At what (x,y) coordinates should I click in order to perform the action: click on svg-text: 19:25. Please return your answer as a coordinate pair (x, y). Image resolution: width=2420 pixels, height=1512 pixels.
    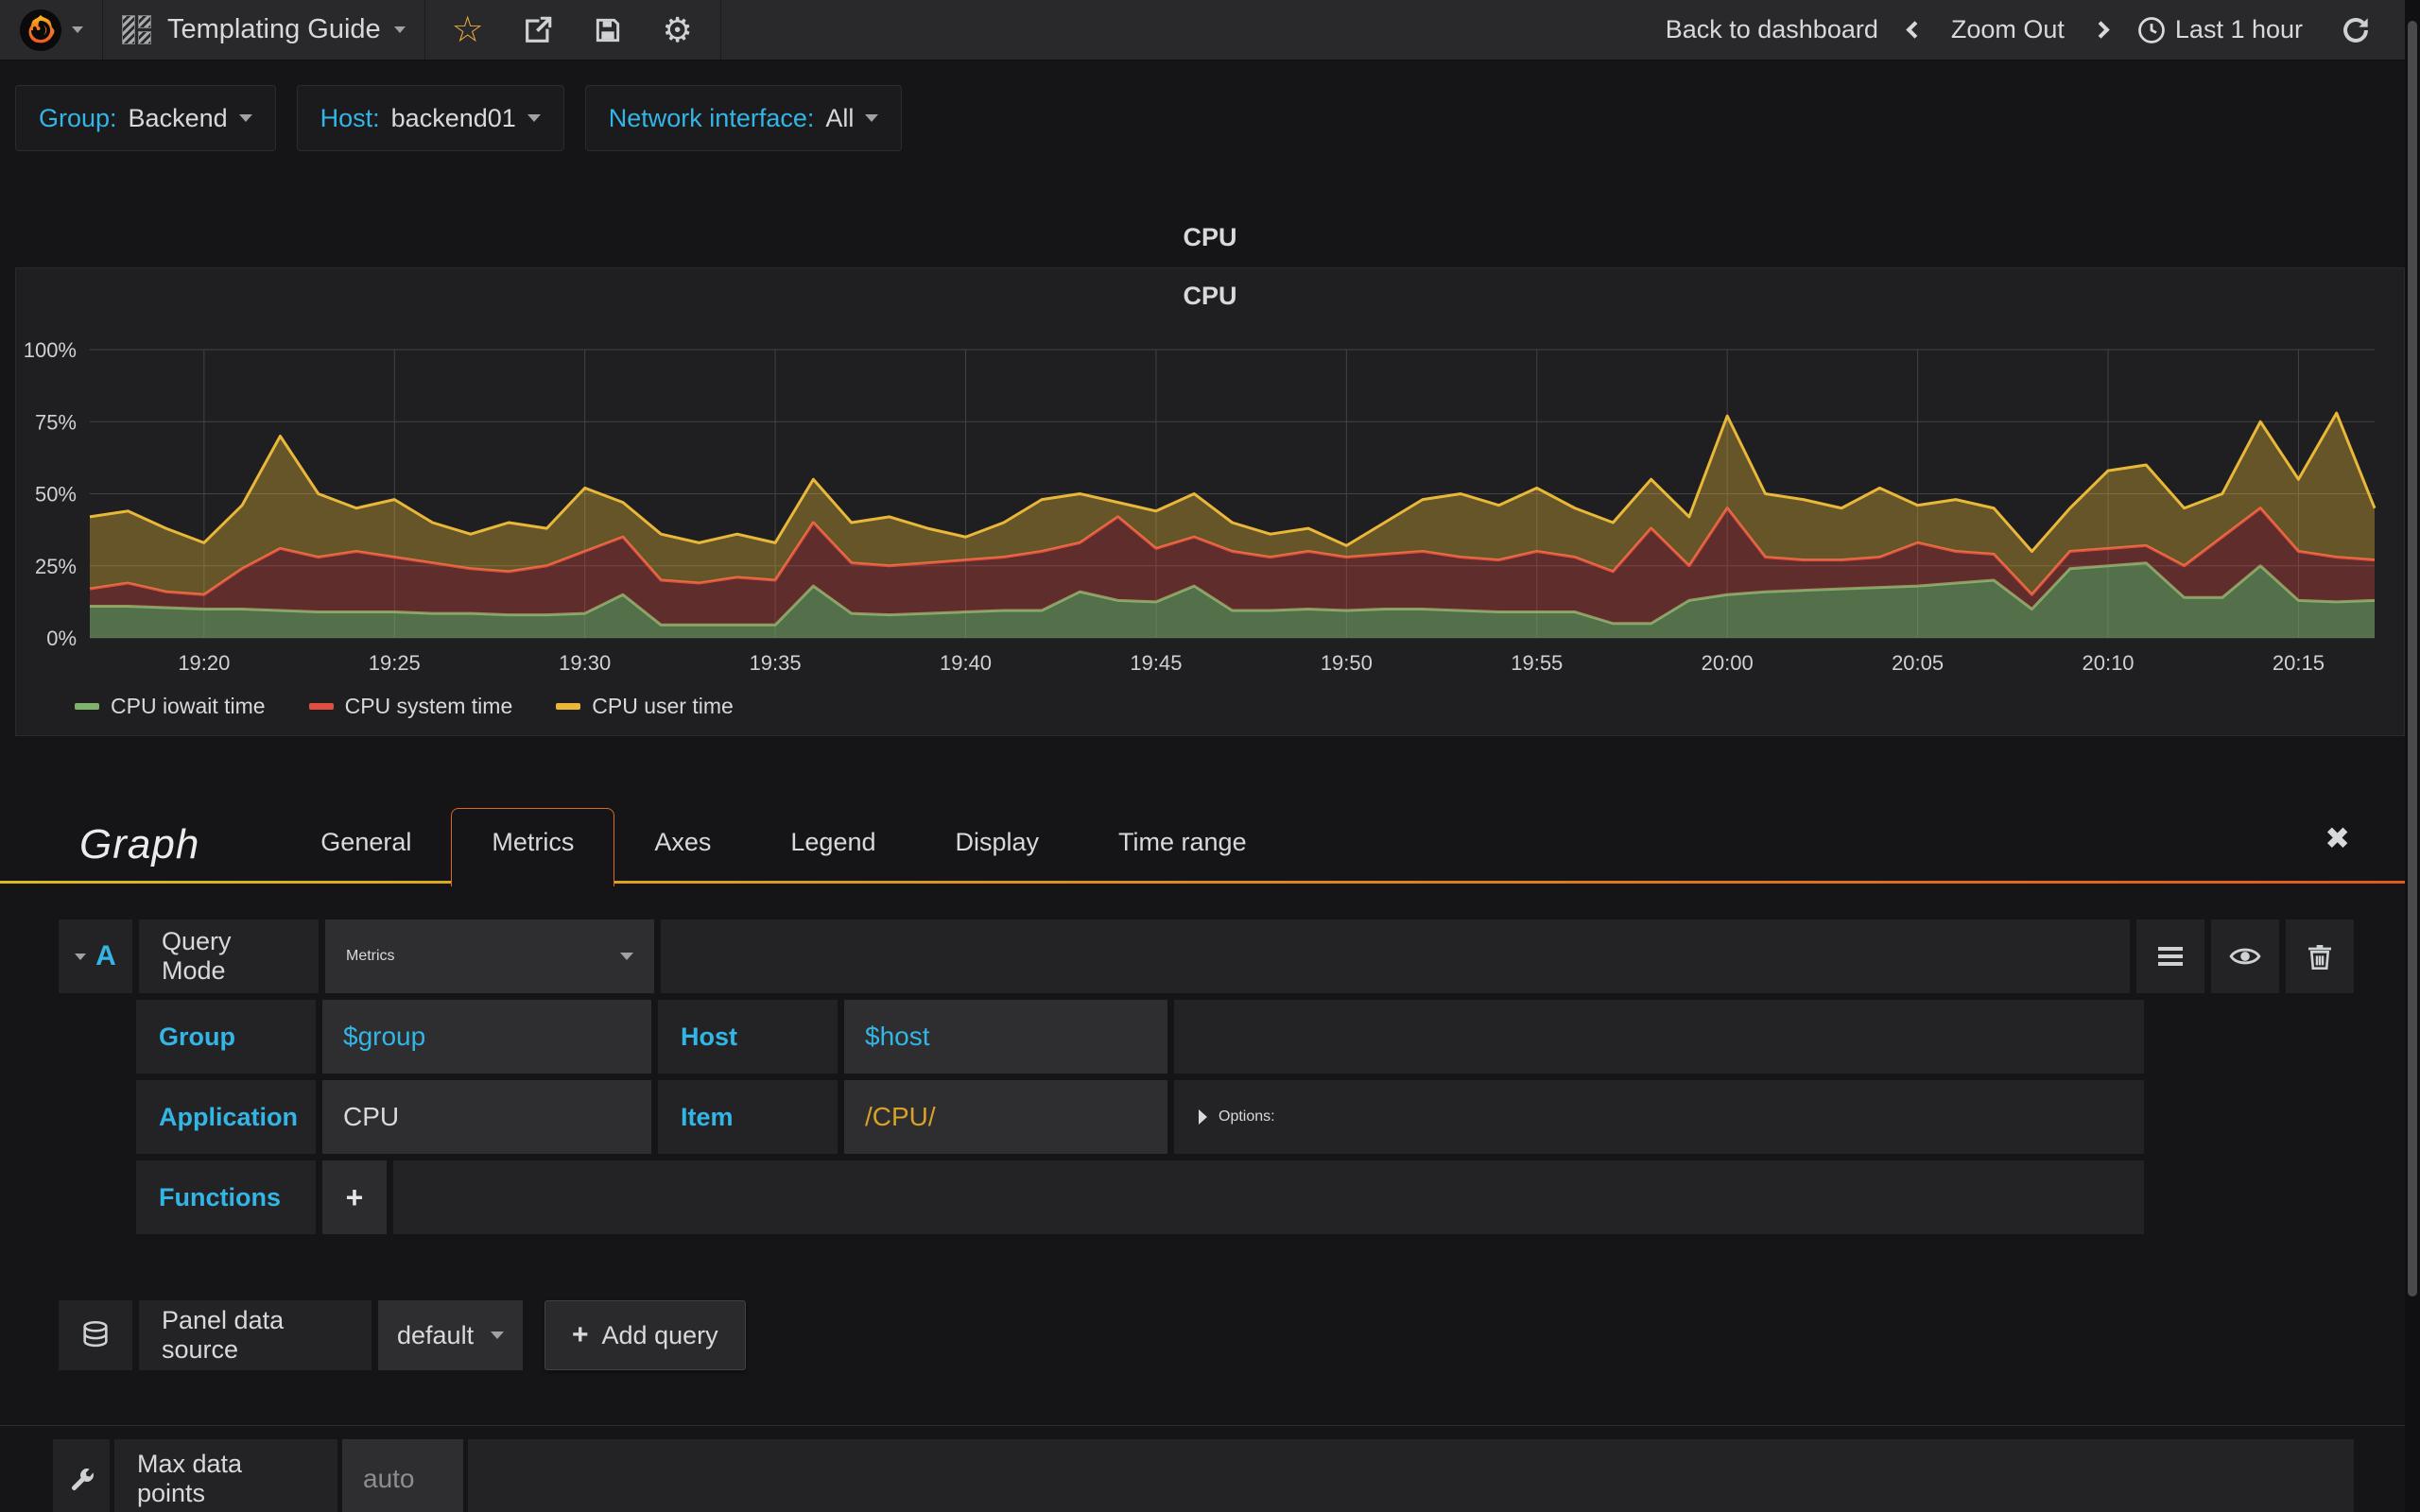
    Looking at the image, I should click on (395, 663).